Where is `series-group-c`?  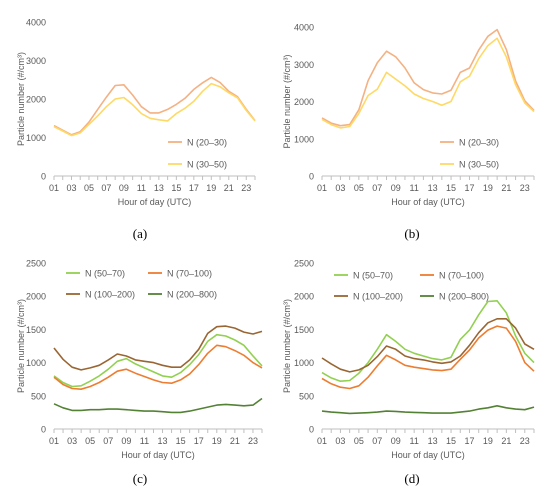 series-group-c is located at coordinates (158, 369).